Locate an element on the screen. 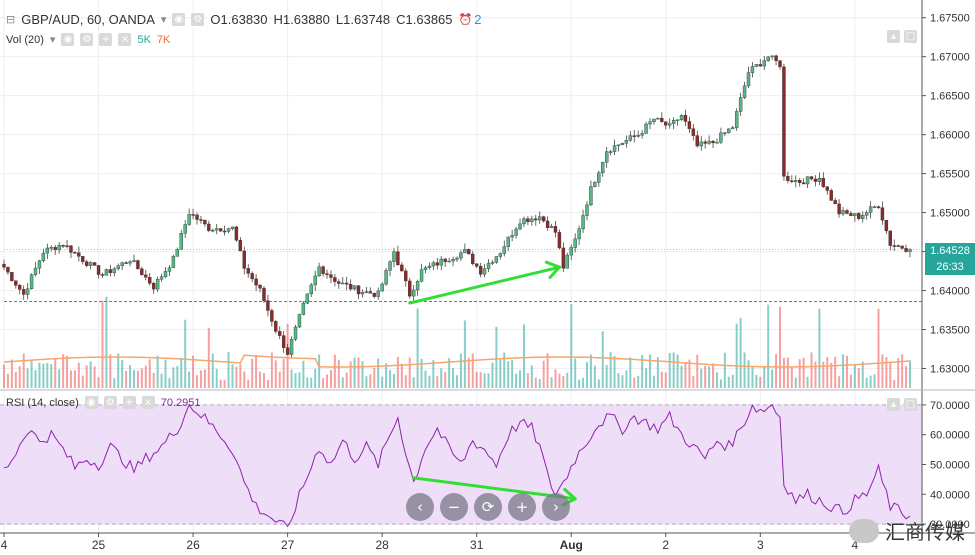  watermark: 汇商传媒 is located at coordinates (907, 530).